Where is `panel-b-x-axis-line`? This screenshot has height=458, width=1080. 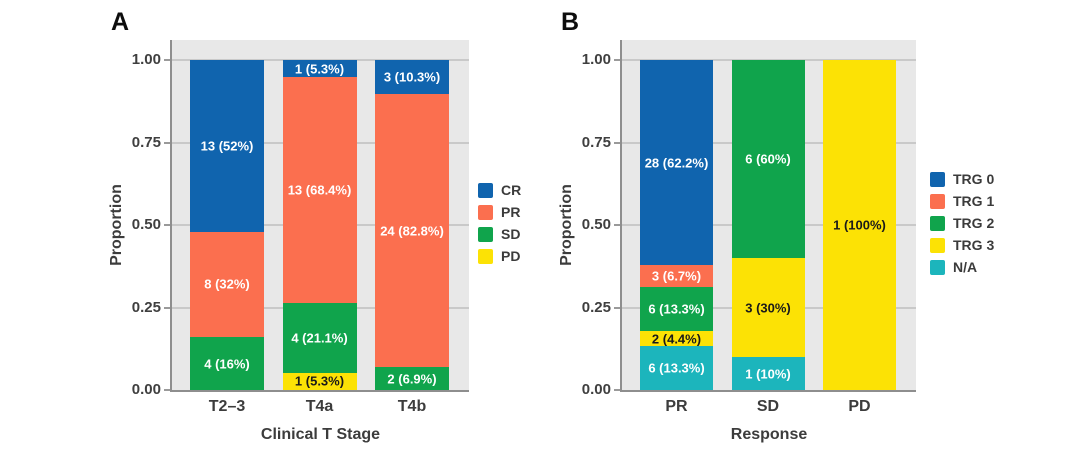 panel-b-x-axis-line is located at coordinates (768, 391).